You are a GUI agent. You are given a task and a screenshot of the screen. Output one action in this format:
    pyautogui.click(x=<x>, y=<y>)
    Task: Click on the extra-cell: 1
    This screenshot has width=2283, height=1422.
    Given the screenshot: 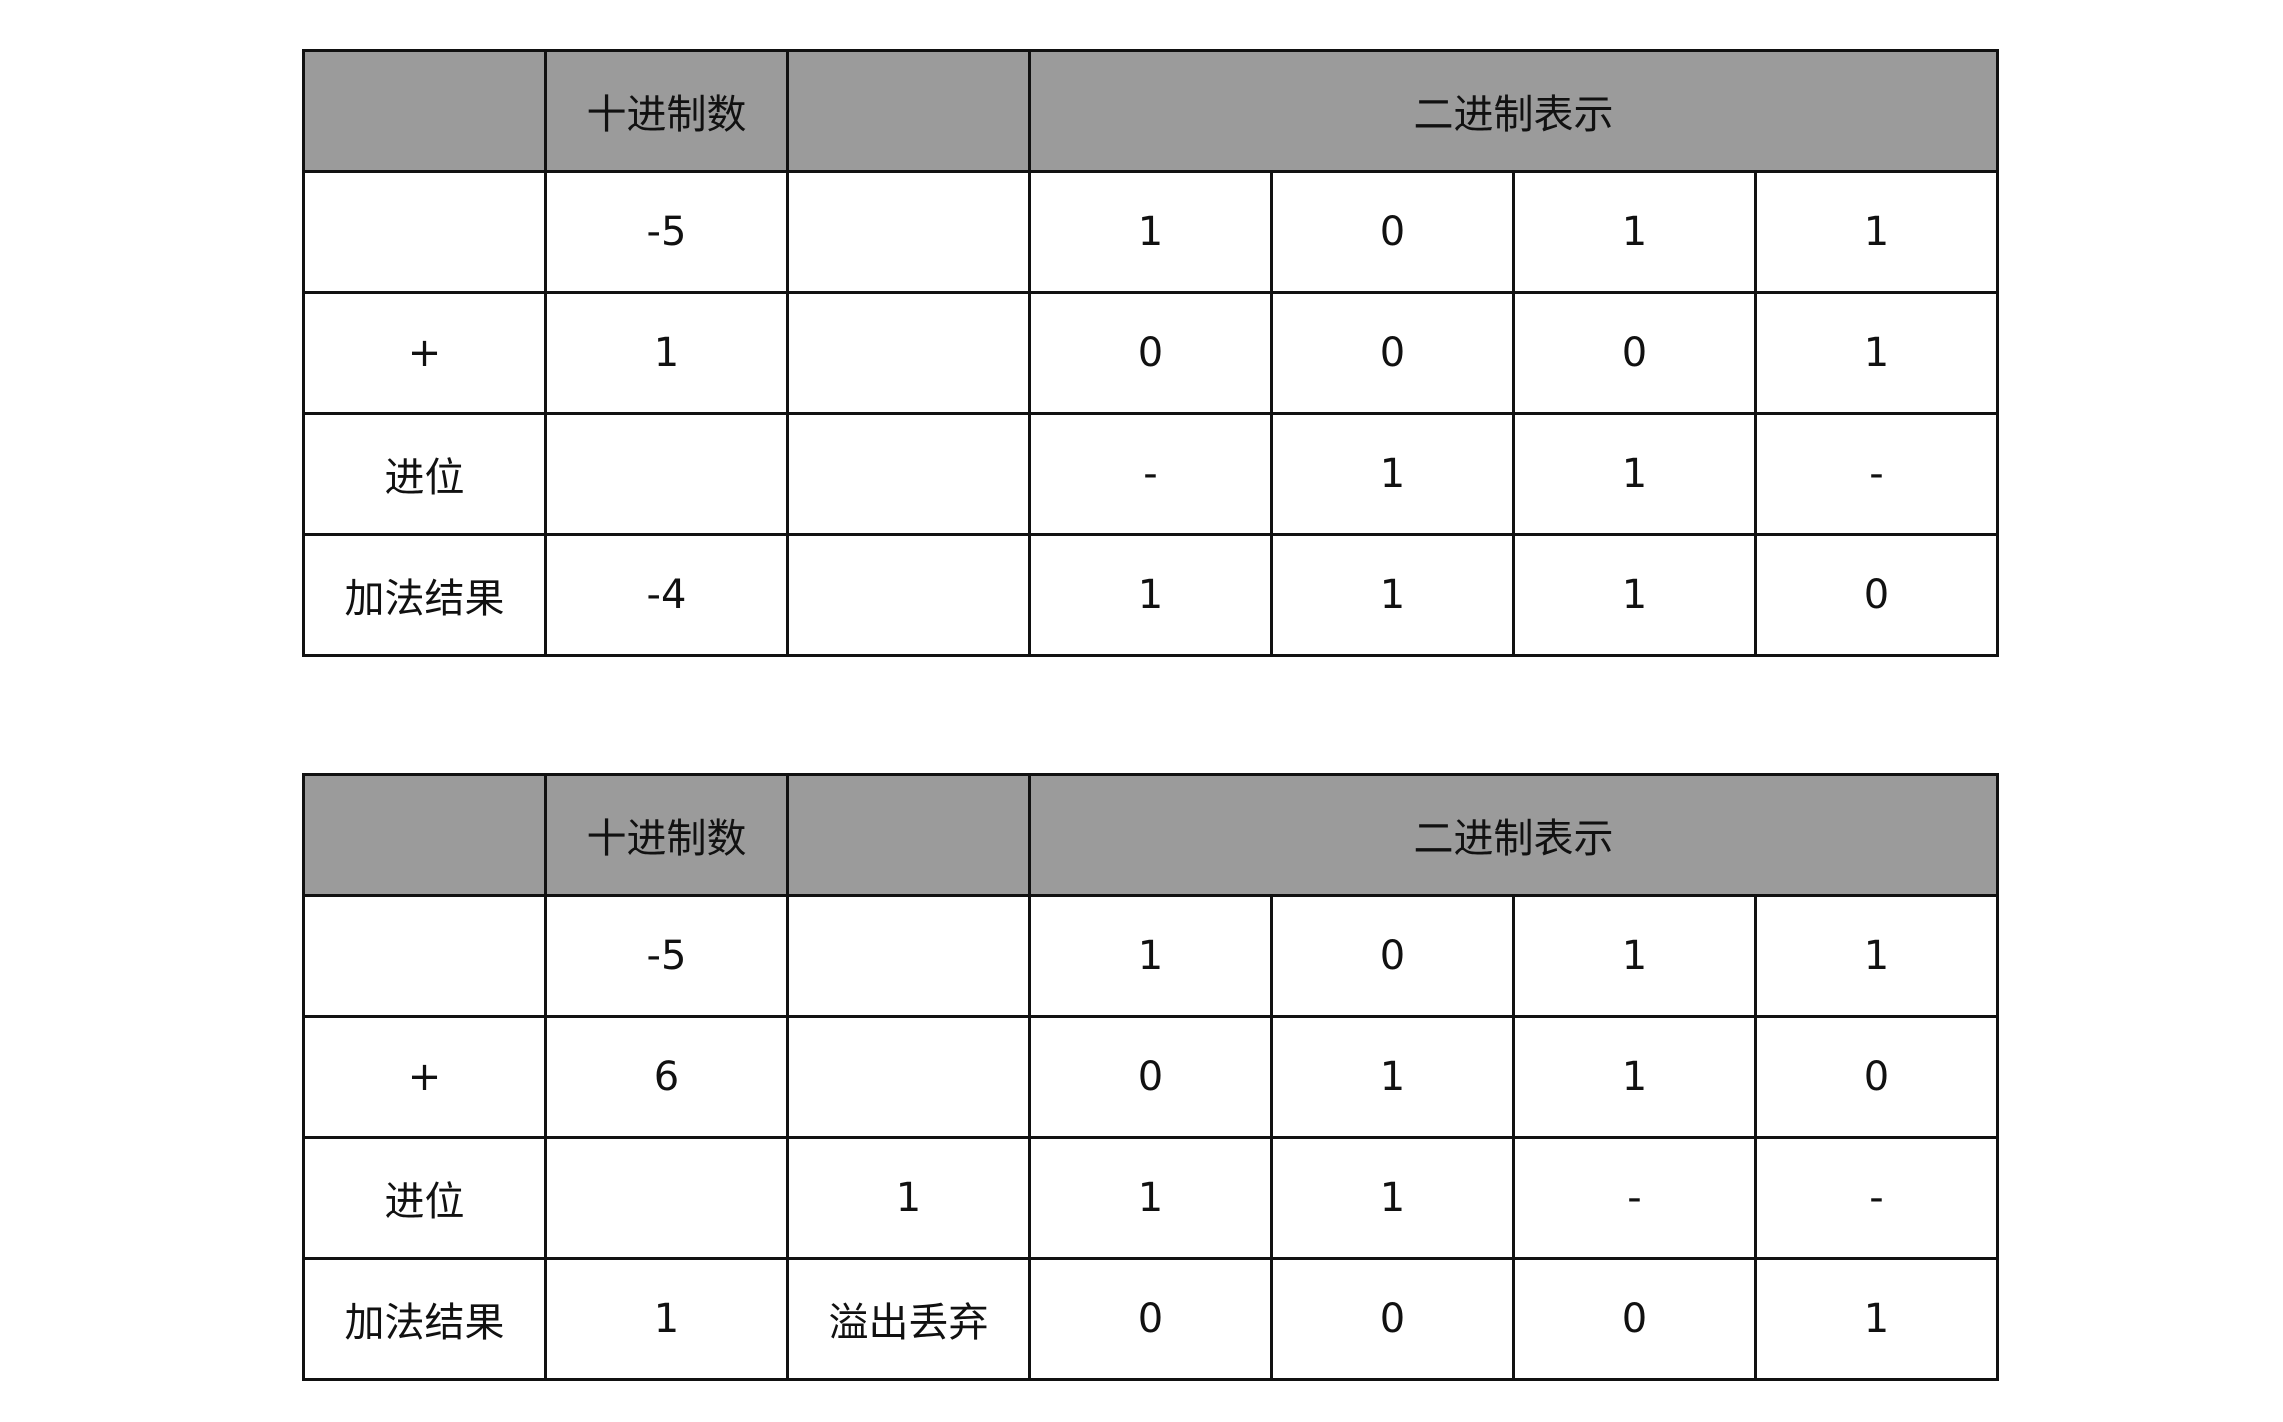 What is the action you would take?
    pyautogui.click(x=908, y=1198)
    